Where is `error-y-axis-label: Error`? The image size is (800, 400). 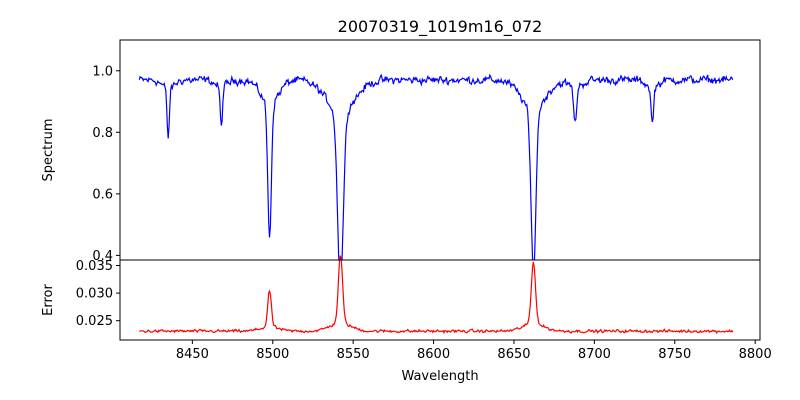 error-y-axis-label: Error is located at coordinates (48, 300).